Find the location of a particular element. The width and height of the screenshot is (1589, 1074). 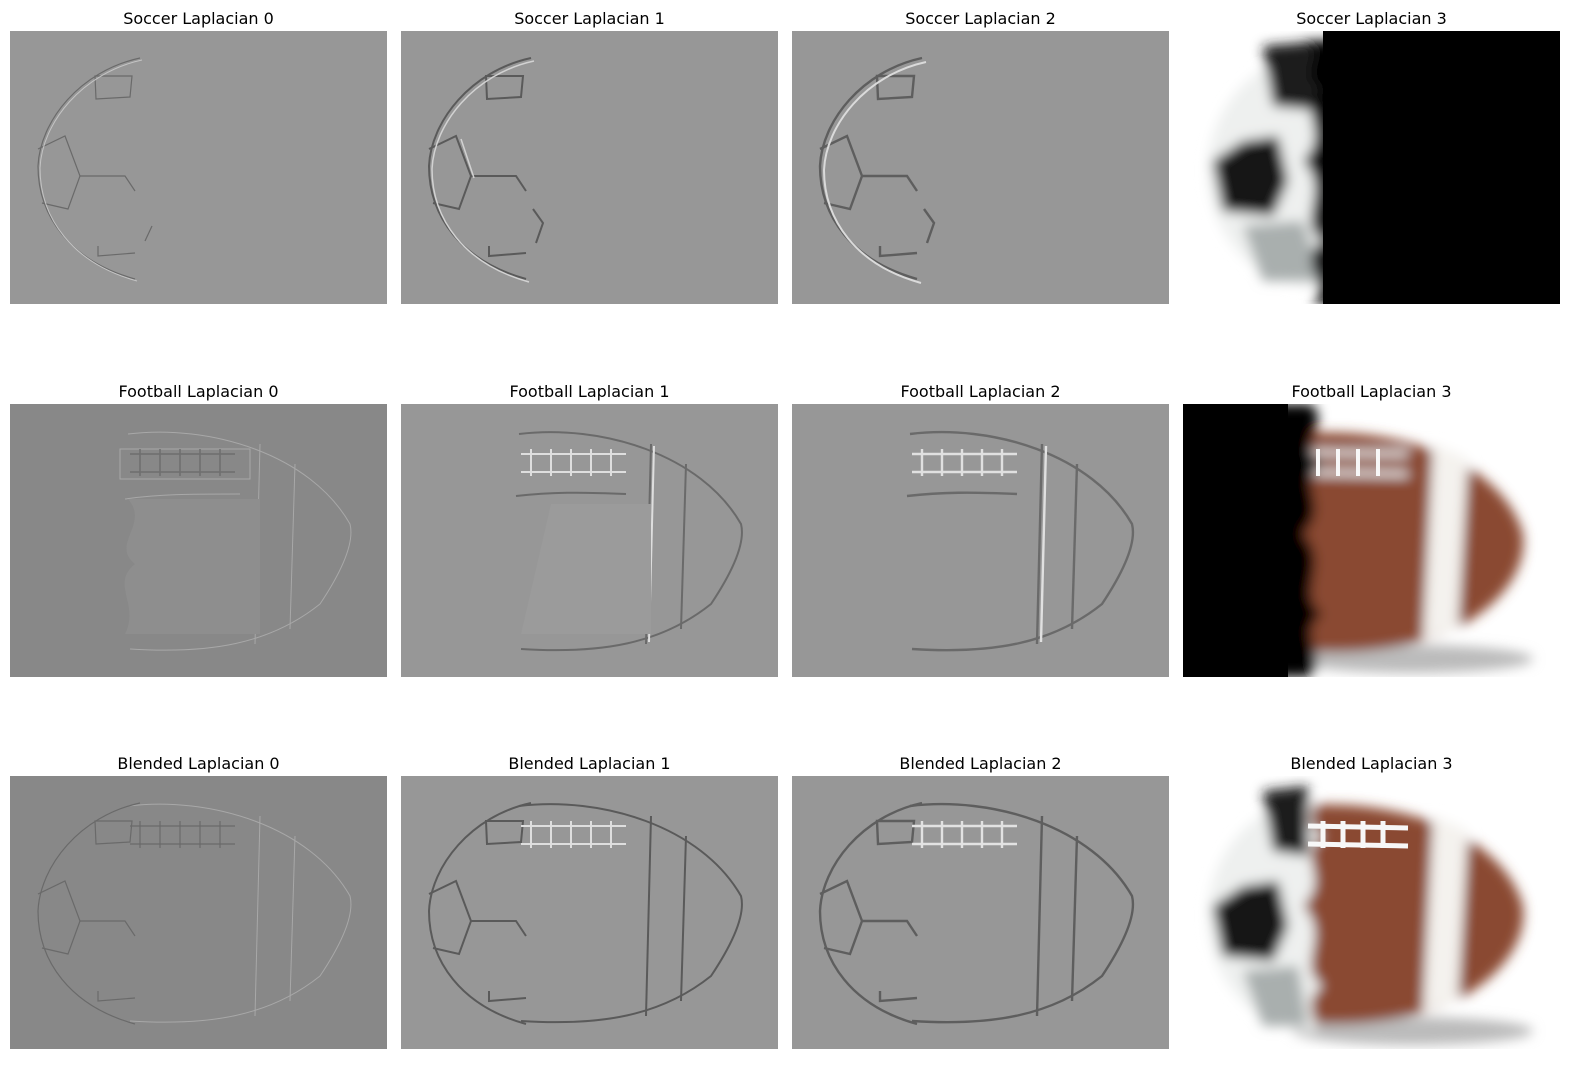

panel-title: Soccer Laplacian 1 is located at coordinates (589, 18).